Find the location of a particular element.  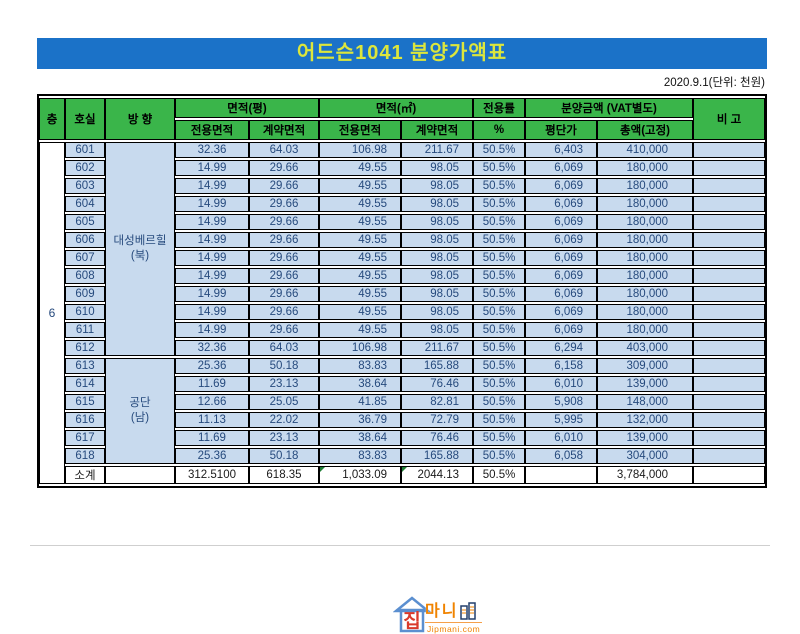

table-row: 616 11.13 22.02 36.79 72.79 50.5% 5,995 132,000 is located at coordinates (402, 420).